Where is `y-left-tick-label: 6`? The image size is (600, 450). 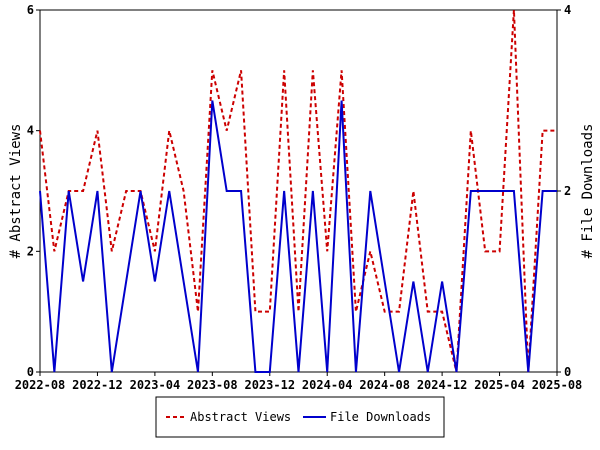 y-left-tick-label: 6 is located at coordinates (30, 10).